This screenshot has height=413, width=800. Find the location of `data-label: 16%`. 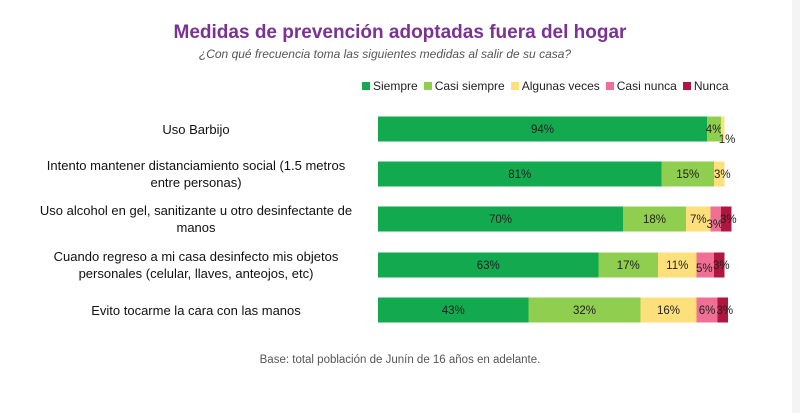

data-label: 16% is located at coordinates (668, 311).